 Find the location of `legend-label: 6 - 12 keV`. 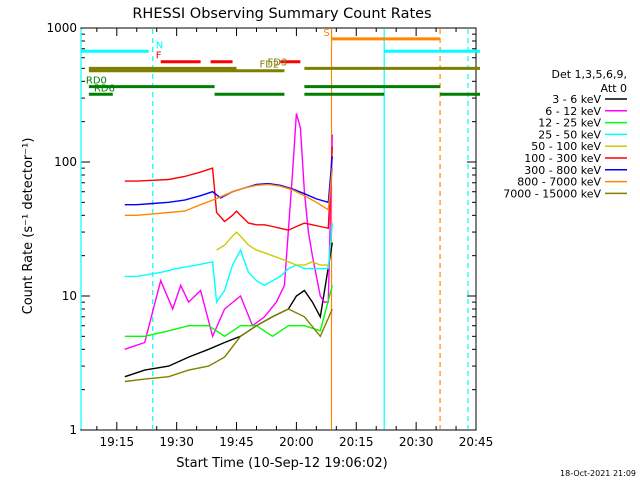

legend-label: 6 - 12 keV is located at coordinates (573, 111).